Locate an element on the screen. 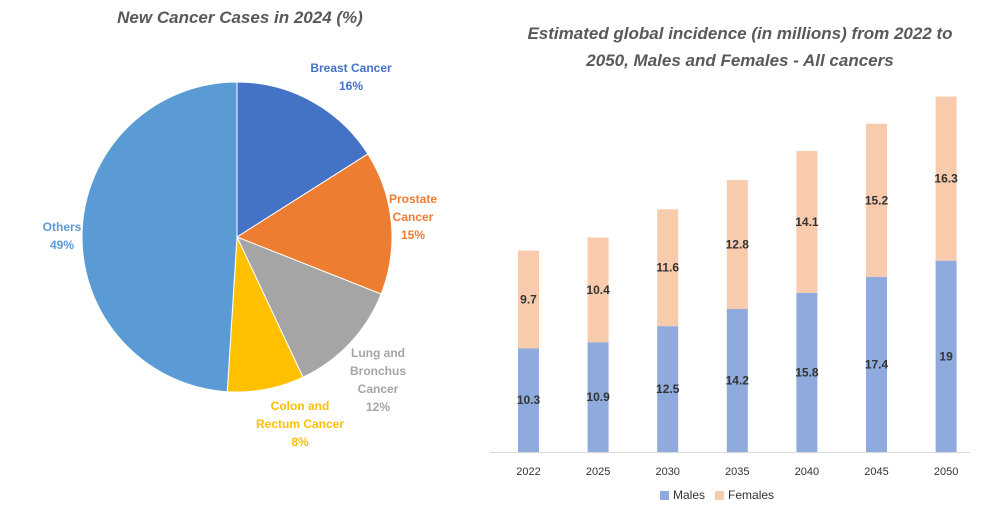  x-tick-2050: 2050 is located at coordinates (946, 472).